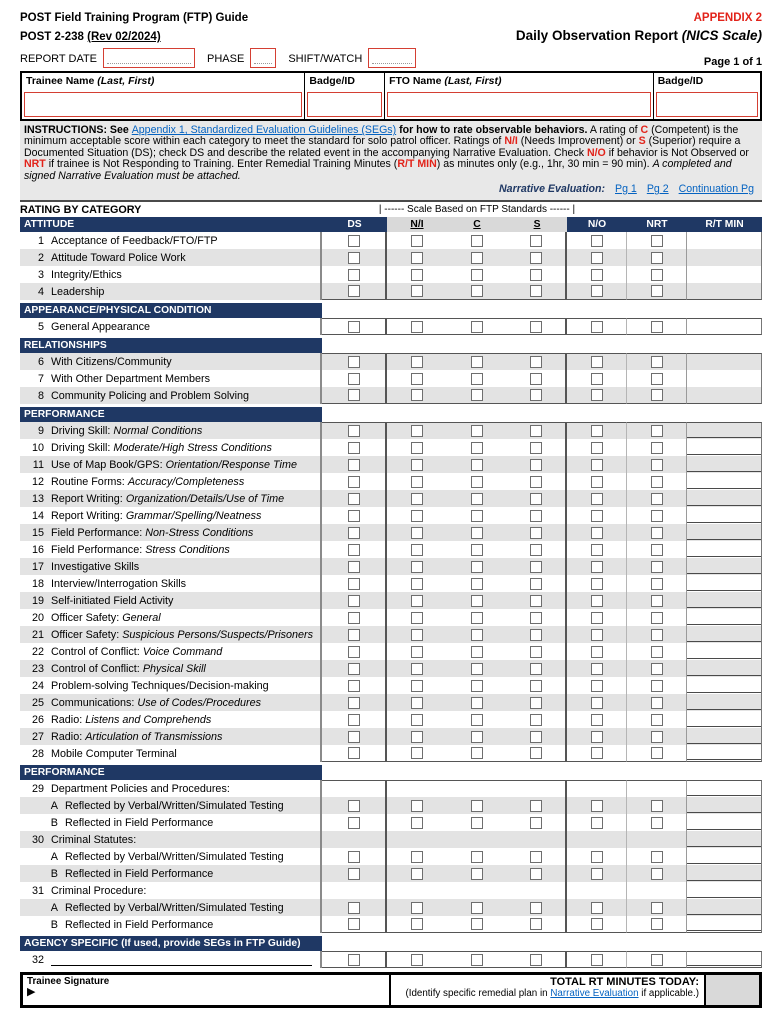 This screenshot has height=1024, width=770. I want to click on checkbox-no-29a, so click(596, 805).